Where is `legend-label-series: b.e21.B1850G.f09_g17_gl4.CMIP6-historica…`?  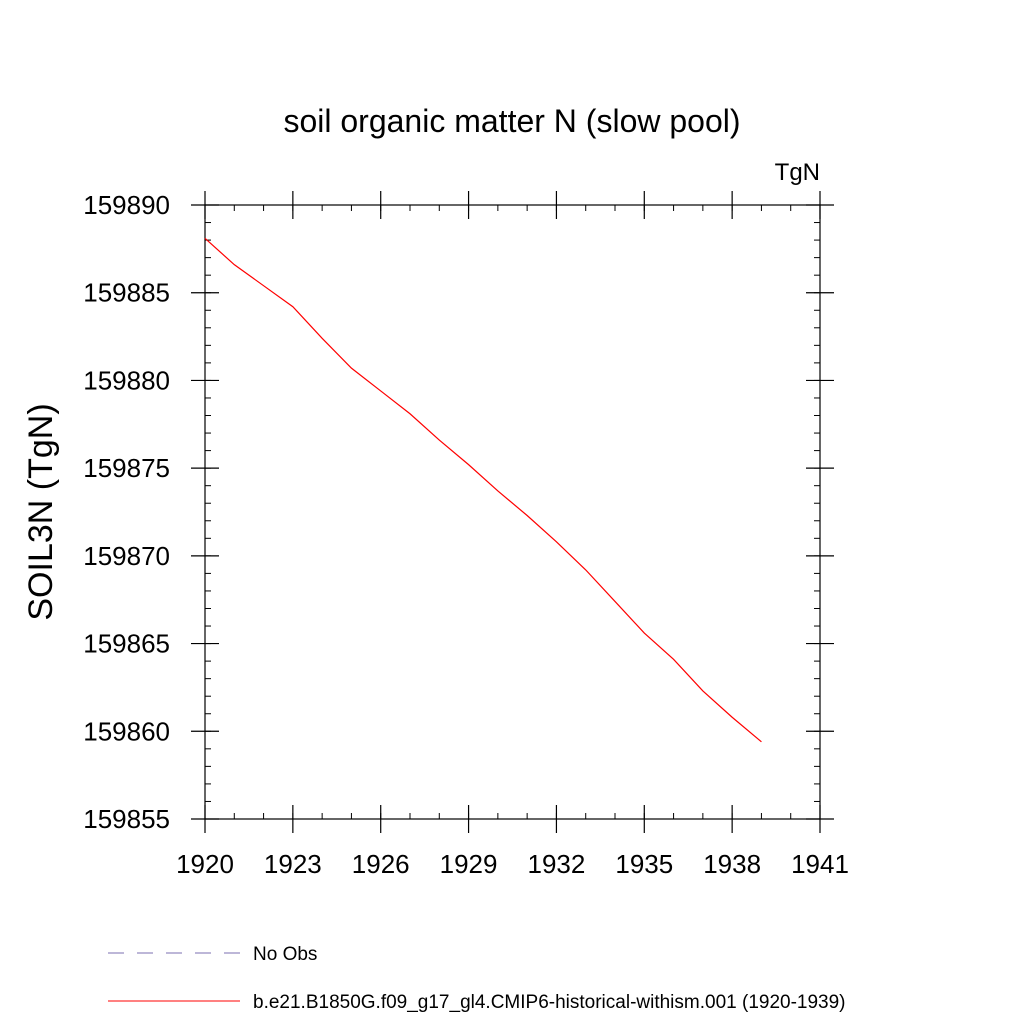
legend-label-series: b.e21.B1850G.f09_g17_gl4.CMIP6-historica… is located at coordinates (549, 1002).